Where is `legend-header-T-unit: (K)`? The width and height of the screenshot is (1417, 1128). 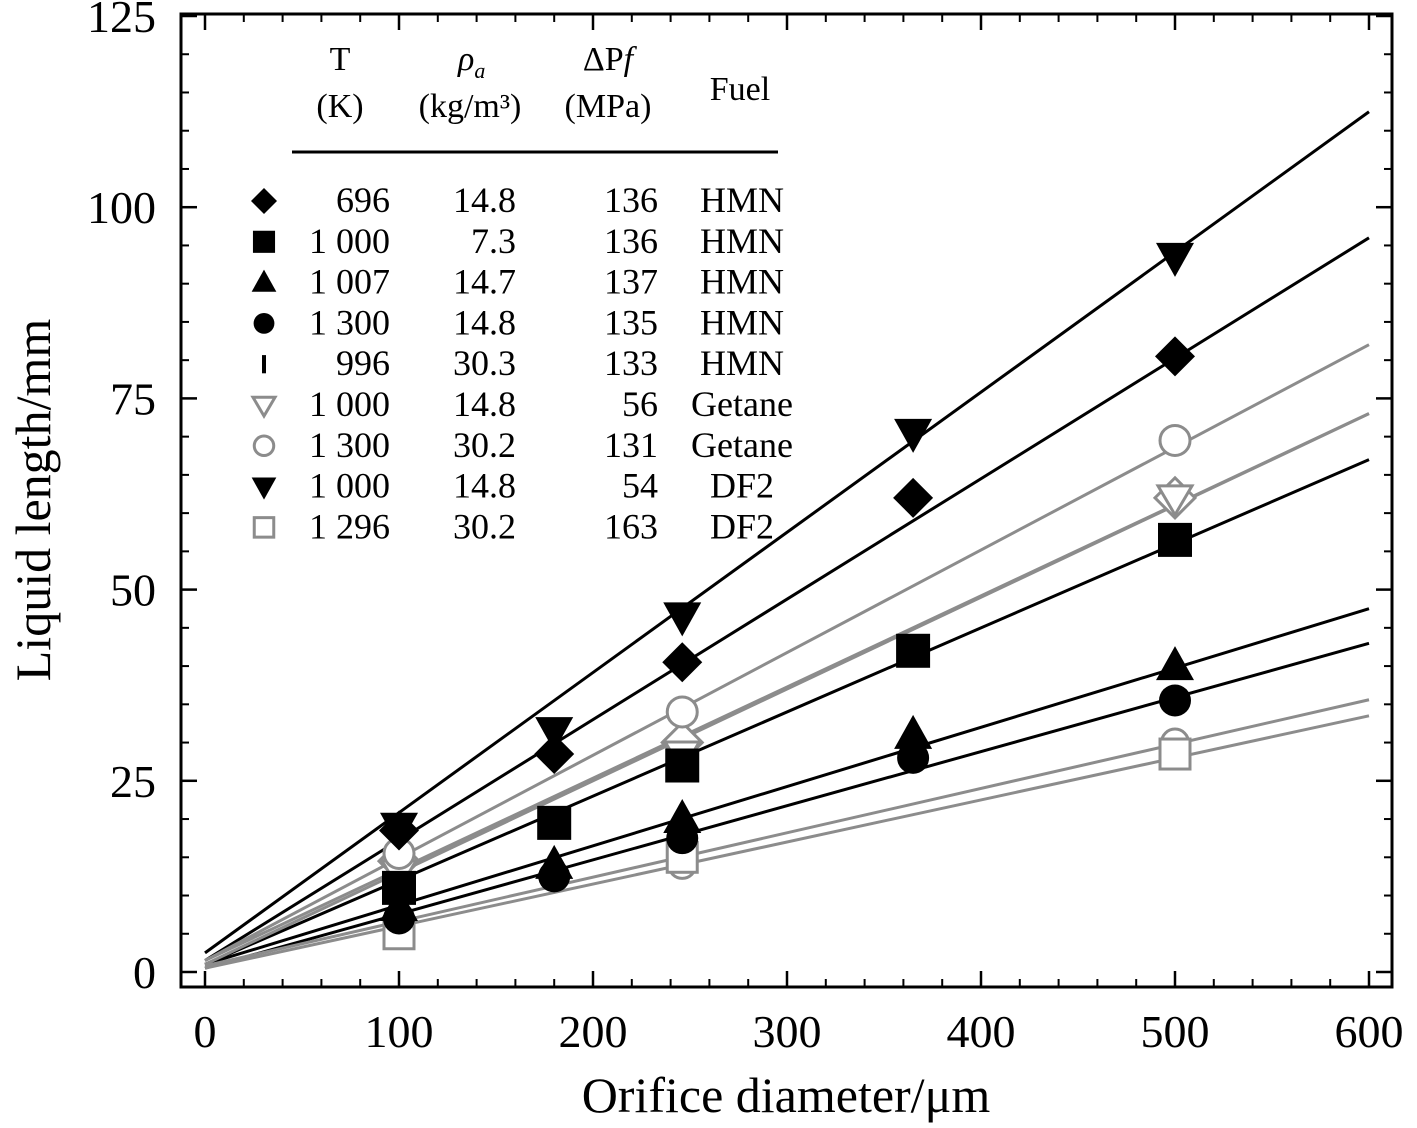 legend-header-T-unit: (K) is located at coordinates (339, 106).